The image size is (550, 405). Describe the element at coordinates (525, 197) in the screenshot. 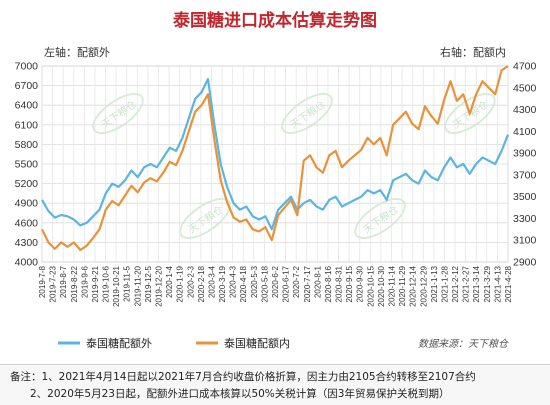

I see `right-tick-label: 3500` at that location.